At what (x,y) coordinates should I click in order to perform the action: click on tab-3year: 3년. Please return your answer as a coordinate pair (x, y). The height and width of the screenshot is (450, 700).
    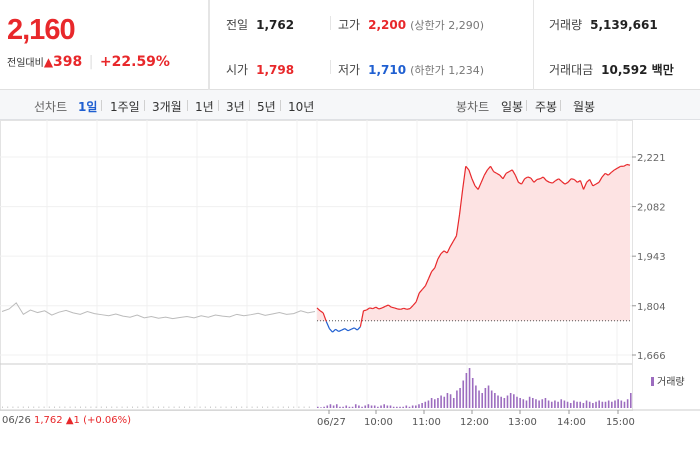
    Looking at the image, I should click on (235, 107).